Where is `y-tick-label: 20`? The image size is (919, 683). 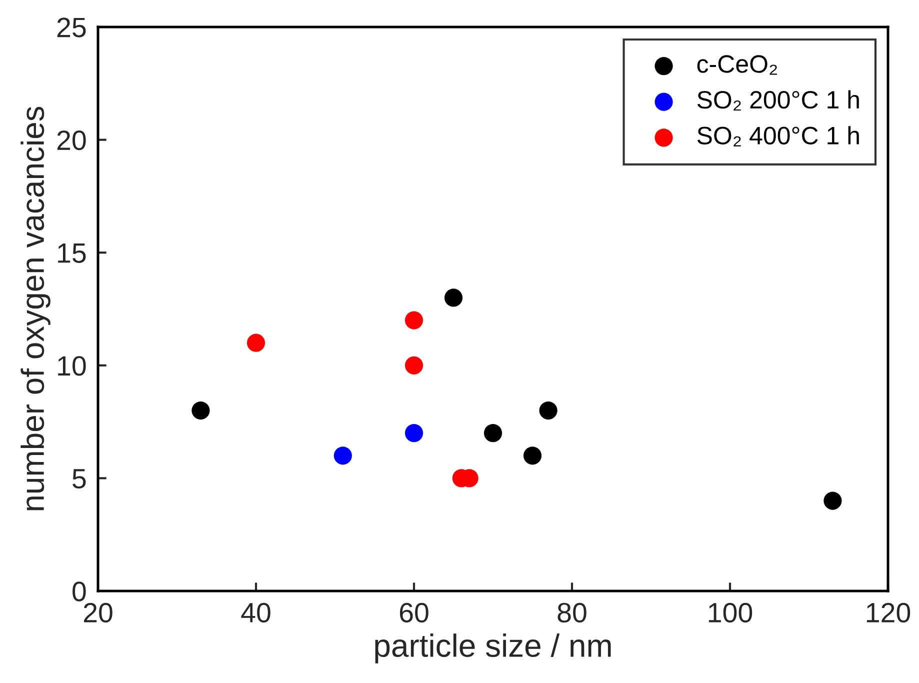 y-tick-label: 20 is located at coordinates (71, 140).